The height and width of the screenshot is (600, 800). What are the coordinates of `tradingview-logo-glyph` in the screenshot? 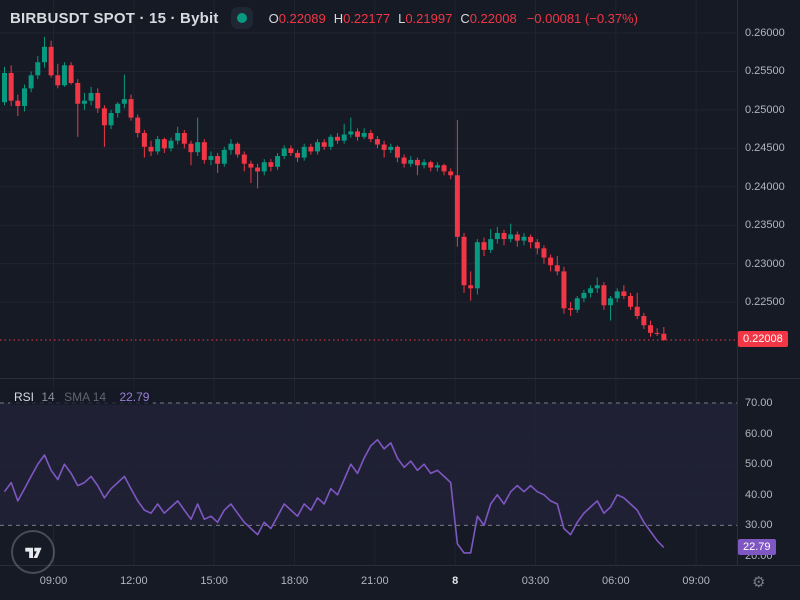 It's located at (33, 552).